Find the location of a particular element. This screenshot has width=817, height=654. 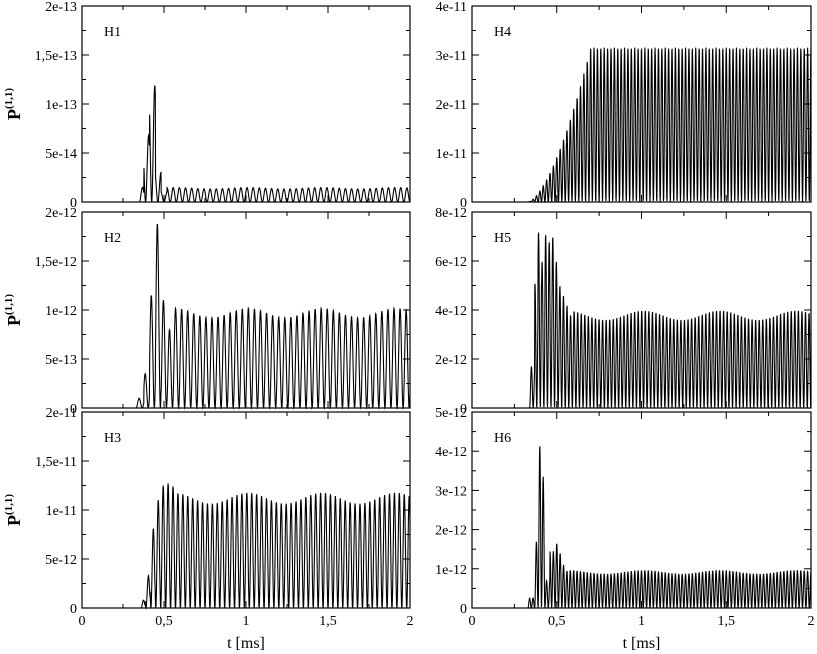

panel-label: H4 is located at coordinates (502, 32).